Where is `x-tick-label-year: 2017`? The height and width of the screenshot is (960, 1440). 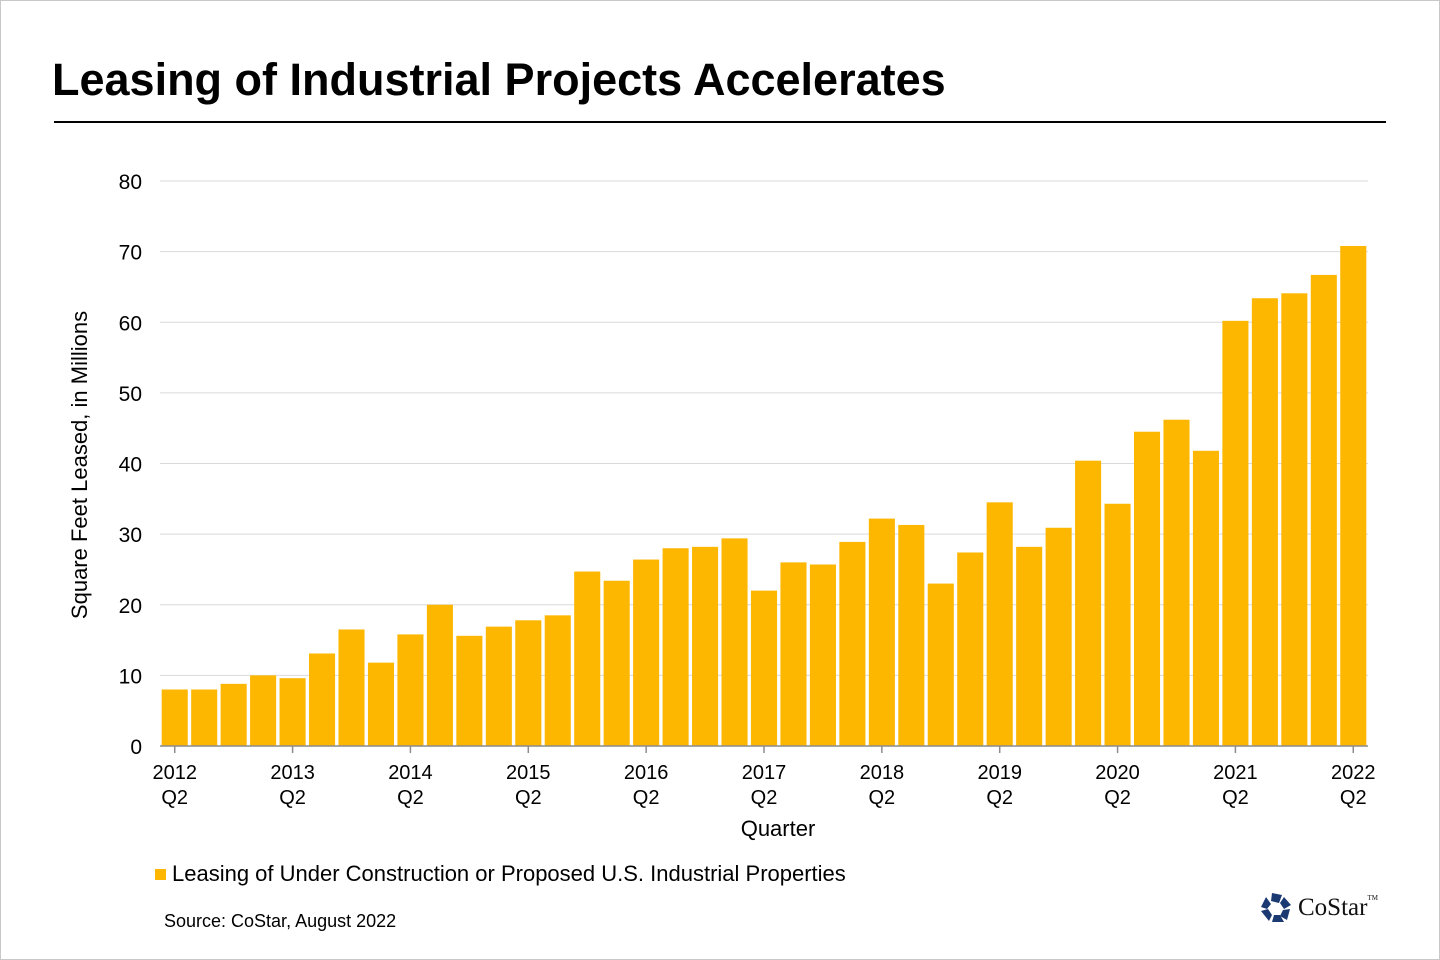 x-tick-label-year: 2017 is located at coordinates (764, 773).